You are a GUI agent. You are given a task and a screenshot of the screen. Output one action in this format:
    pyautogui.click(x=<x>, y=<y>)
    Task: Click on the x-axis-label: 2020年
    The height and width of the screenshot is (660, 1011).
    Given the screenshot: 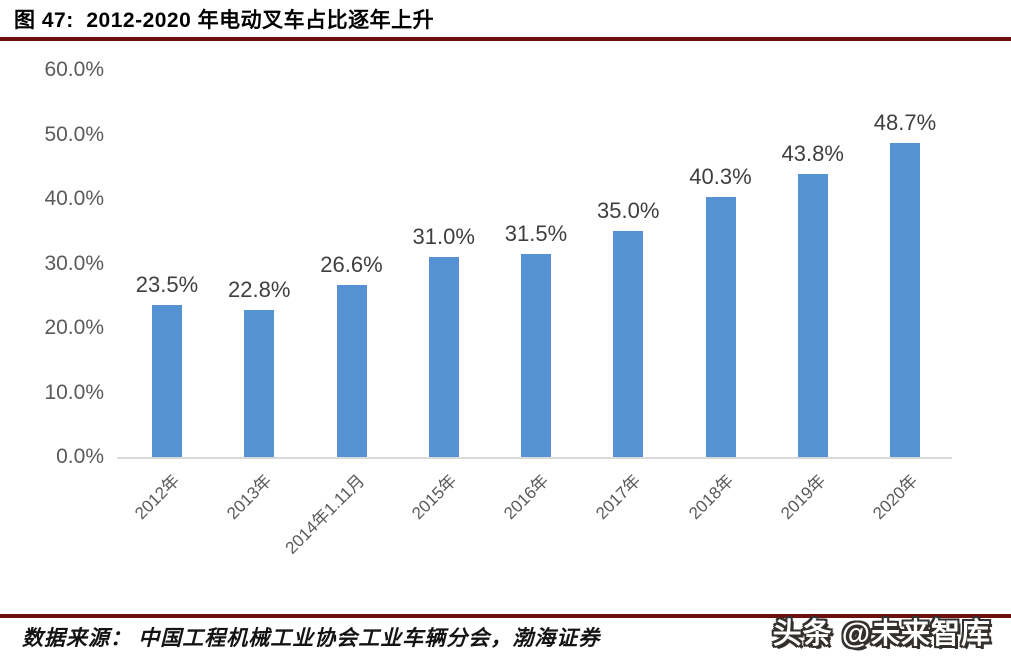 What is the action you would take?
    pyautogui.click(x=895, y=497)
    